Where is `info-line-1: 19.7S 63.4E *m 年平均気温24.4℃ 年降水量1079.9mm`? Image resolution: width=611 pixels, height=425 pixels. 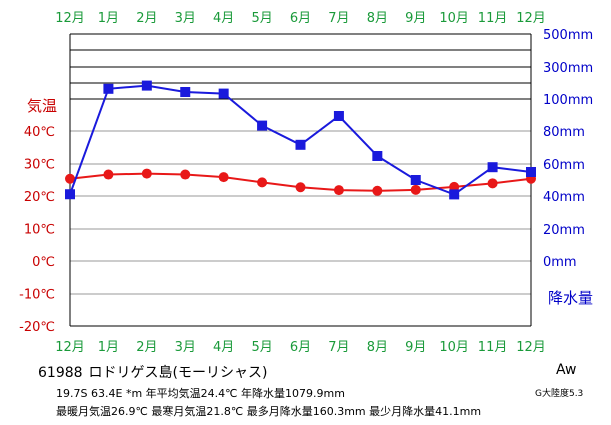 info-line-1: 19.7S 63.4E *m 年平均気温24.4℃ 年降水量1079.9mm is located at coordinates (200, 393).